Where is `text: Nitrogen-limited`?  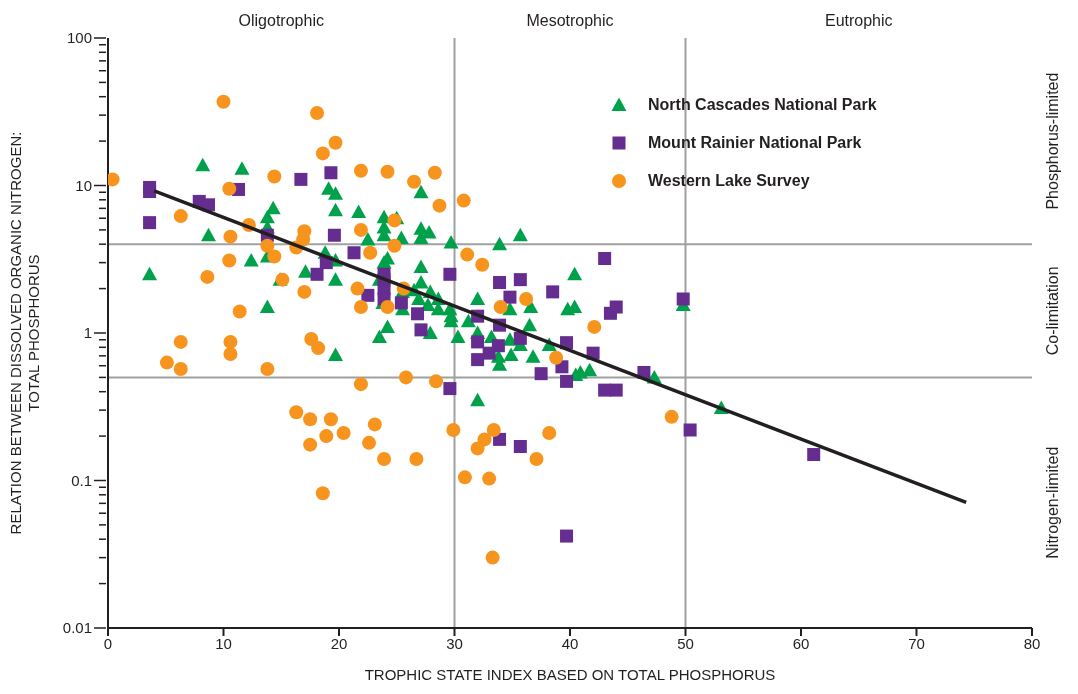 text: Nitrogen-limited is located at coordinates (1052, 502).